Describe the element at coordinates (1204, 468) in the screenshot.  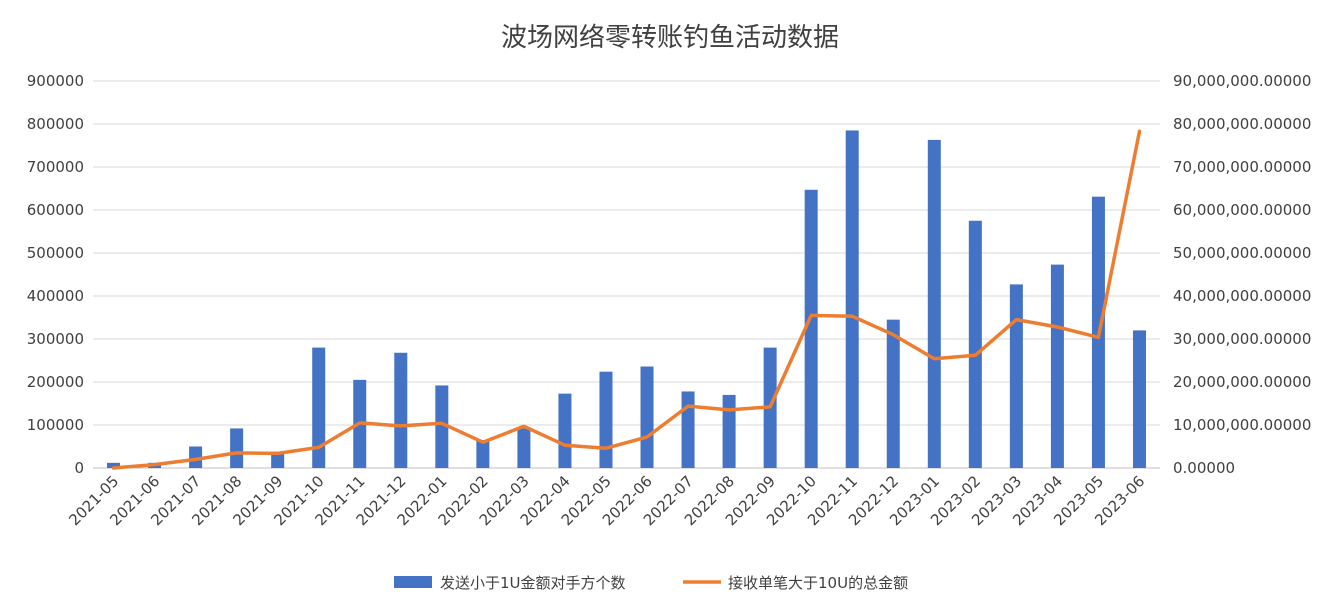
I see `right-tick-label: 0.00000` at that location.